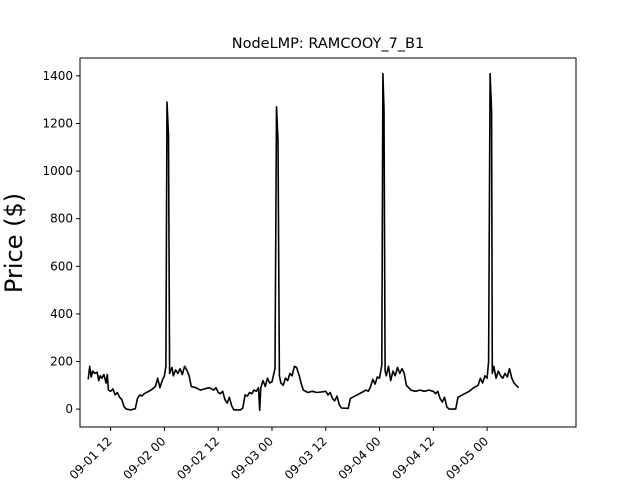 The image size is (640, 480). Describe the element at coordinates (306, 457) in the screenshot. I see `x-tick-label: 09-03 12` at that location.